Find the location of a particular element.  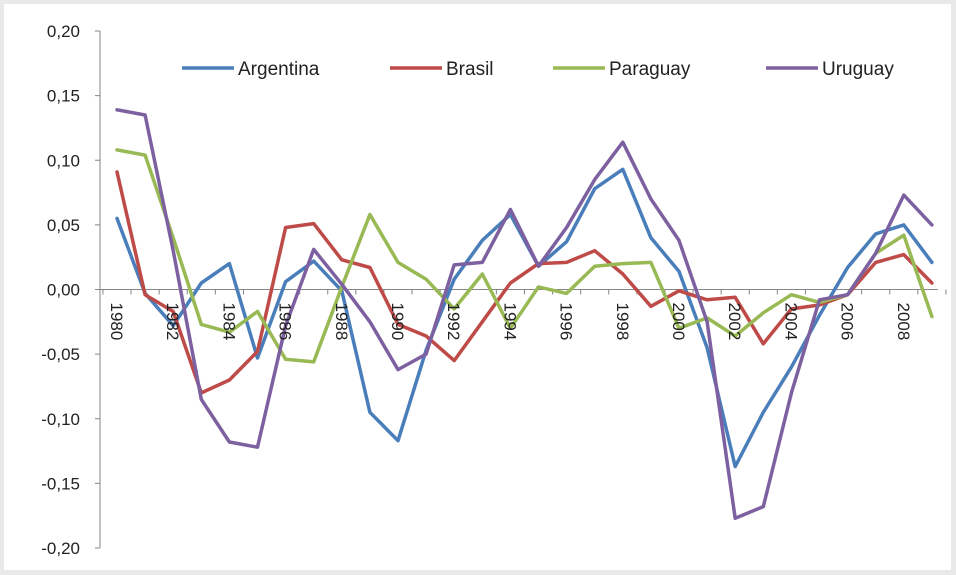

x-tick-label: 1980 is located at coordinates (116, 322).